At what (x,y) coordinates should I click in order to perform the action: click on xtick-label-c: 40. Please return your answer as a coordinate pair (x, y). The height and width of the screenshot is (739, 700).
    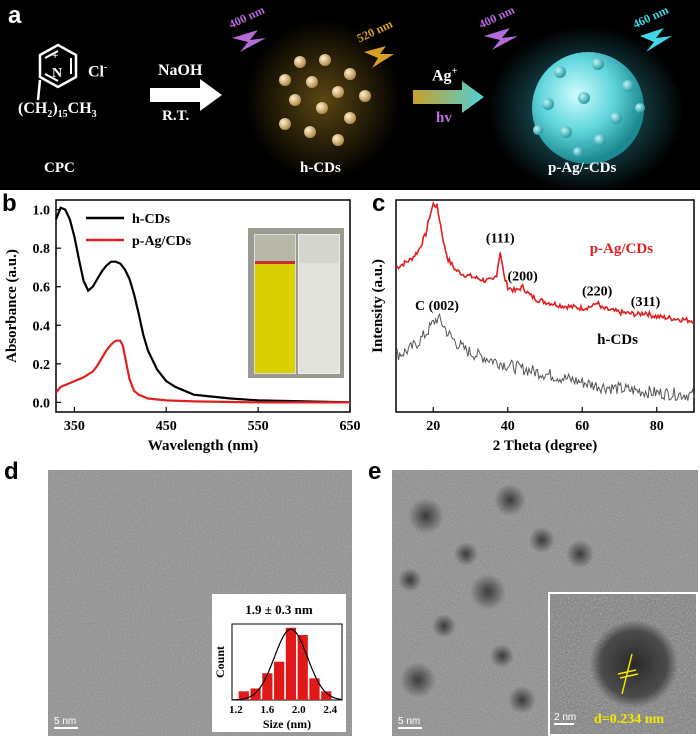
    Looking at the image, I should click on (508, 426).